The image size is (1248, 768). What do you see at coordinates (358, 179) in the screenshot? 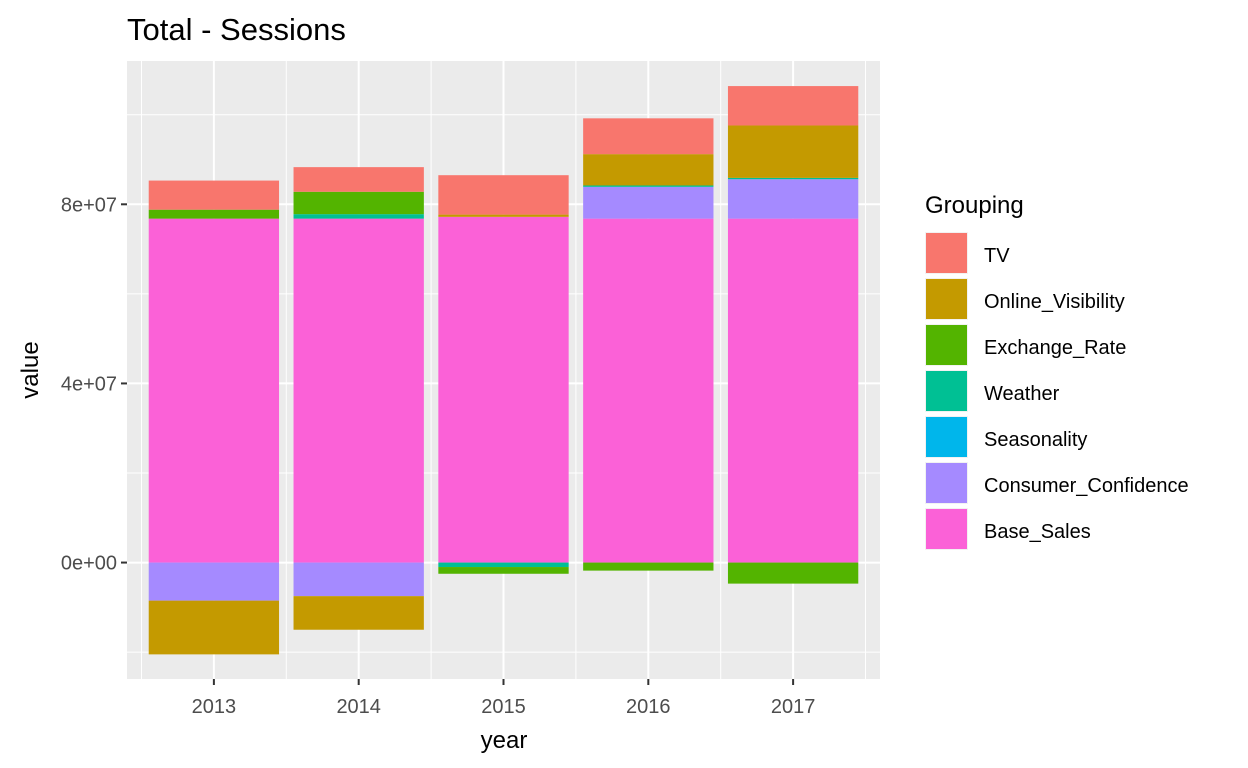
I see `bar-segment-tv-2014` at bounding box center [358, 179].